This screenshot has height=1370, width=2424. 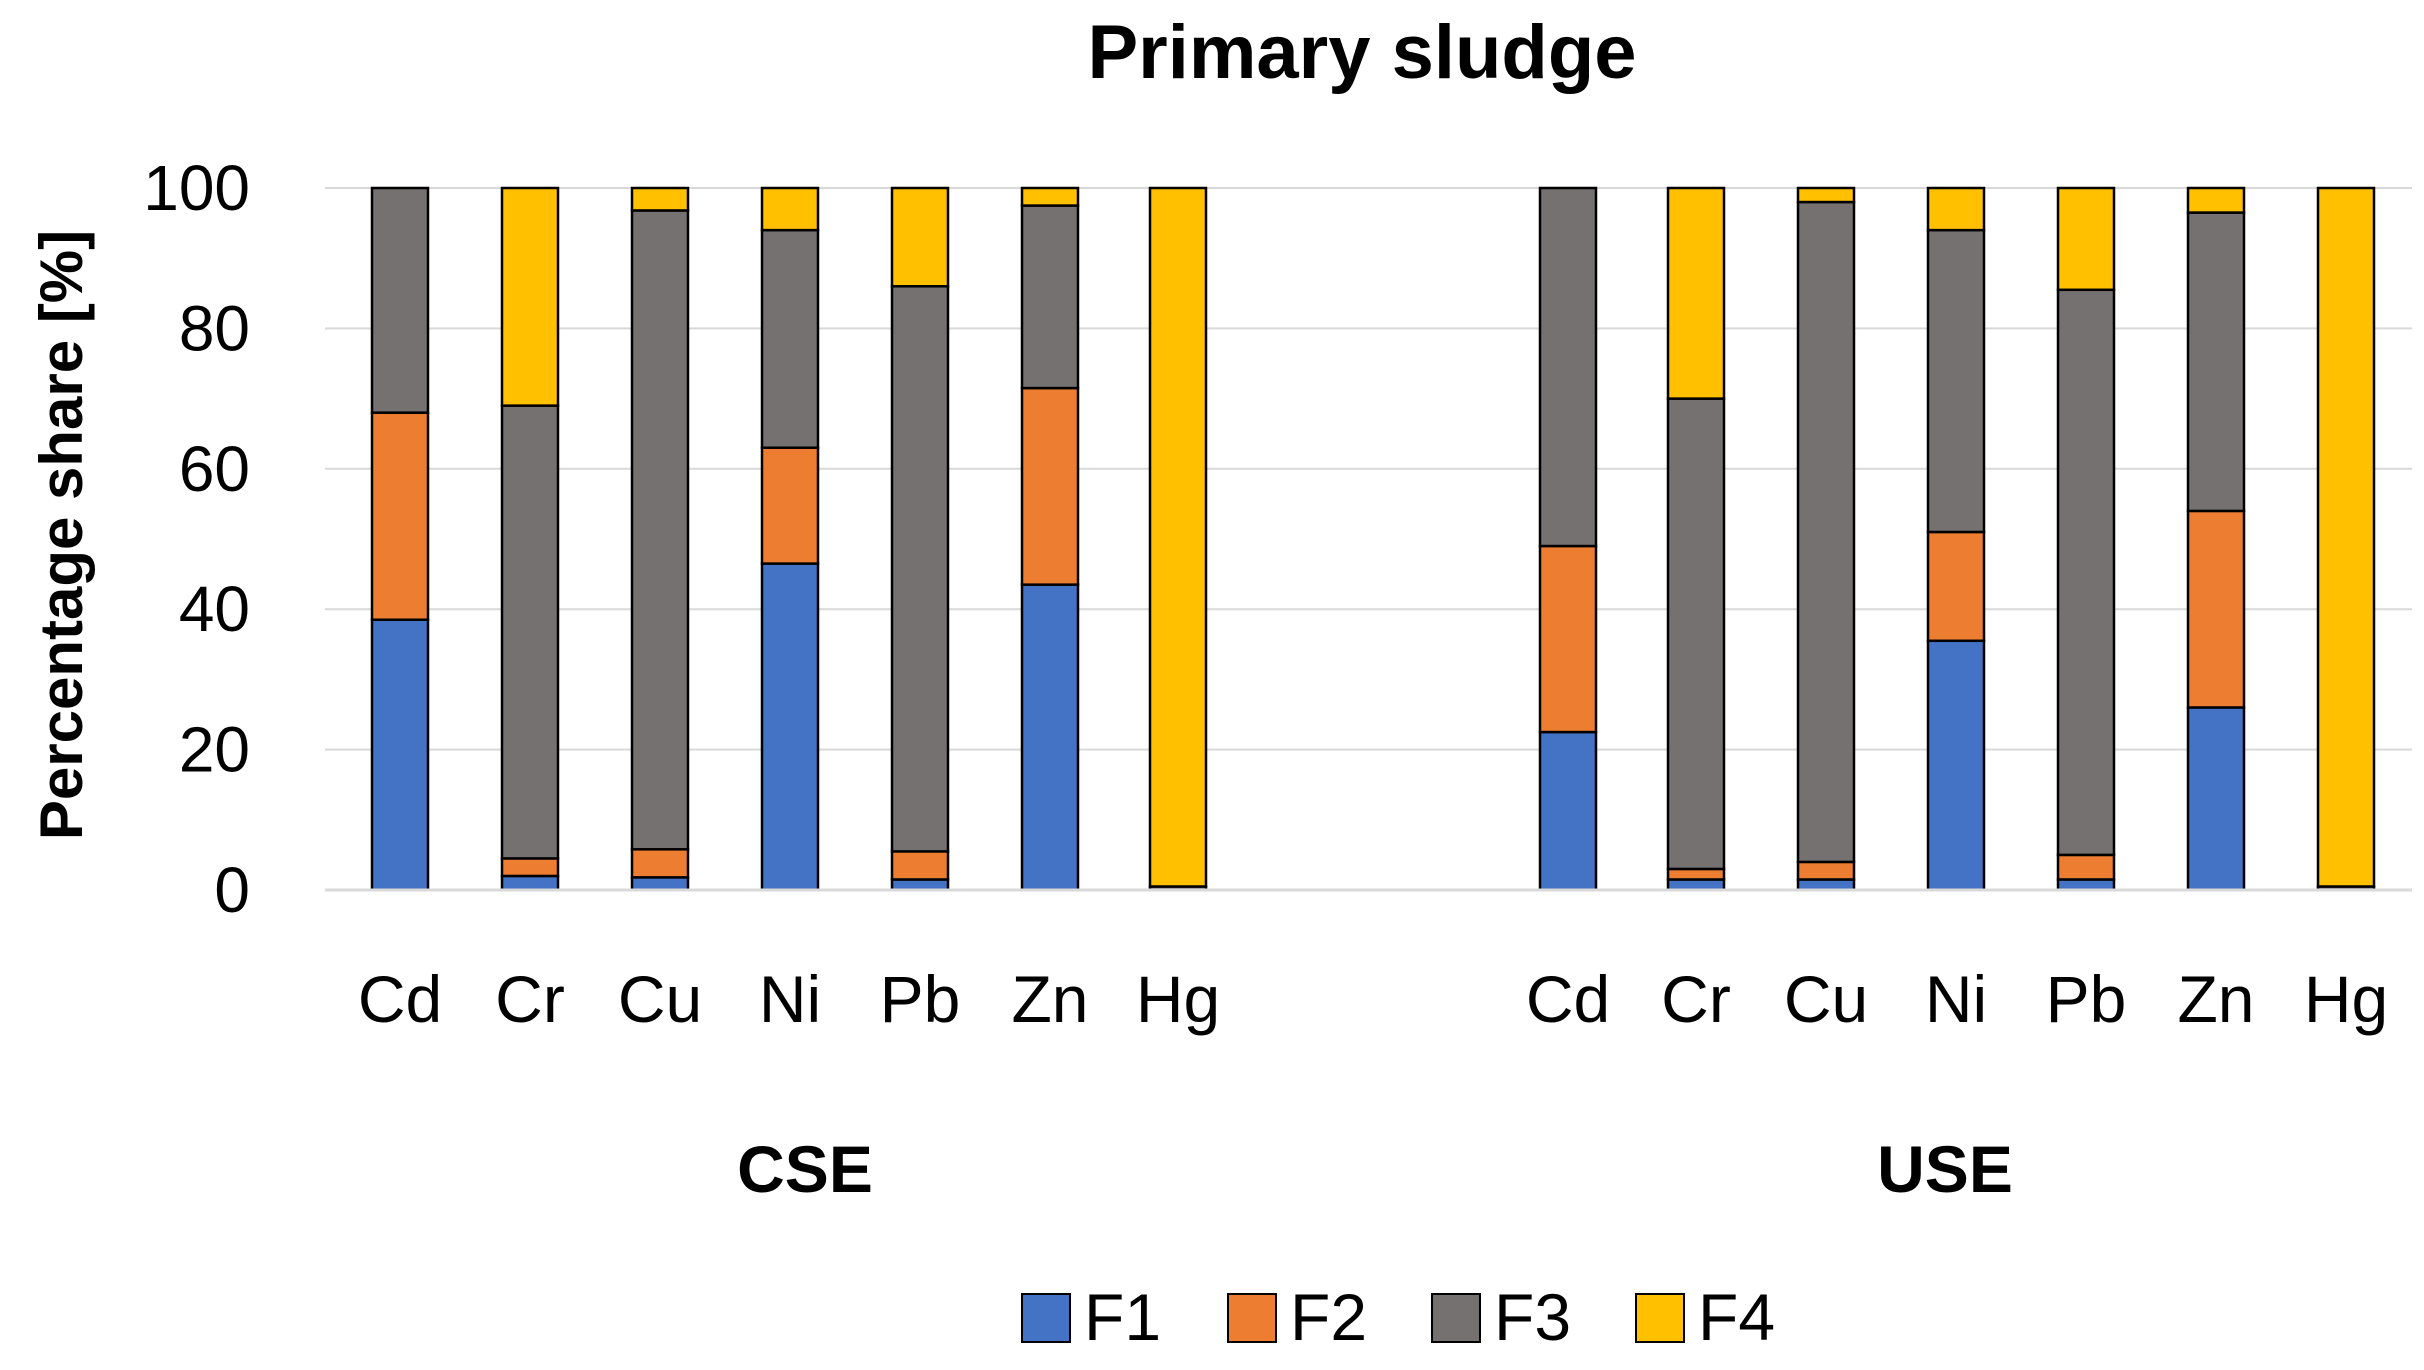 What do you see at coordinates (1945, 1169) in the screenshot?
I see `group-label-use: USE` at bounding box center [1945, 1169].